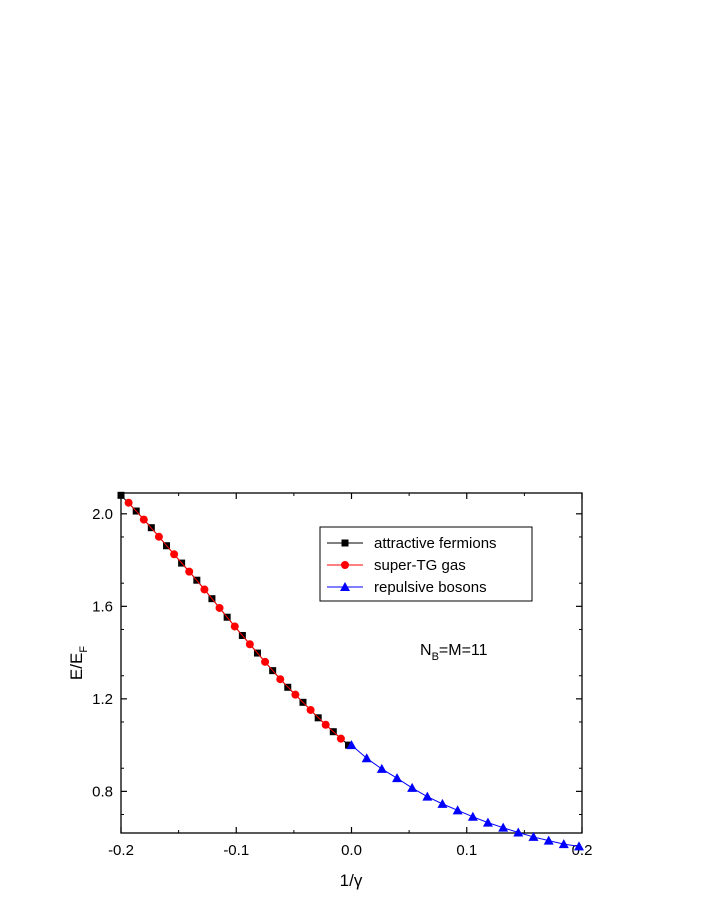 Image resolution: width=706 pixels, height=913 pixels. I want to click on annotation-nb-m: NB=M=11, so click(454, 652).